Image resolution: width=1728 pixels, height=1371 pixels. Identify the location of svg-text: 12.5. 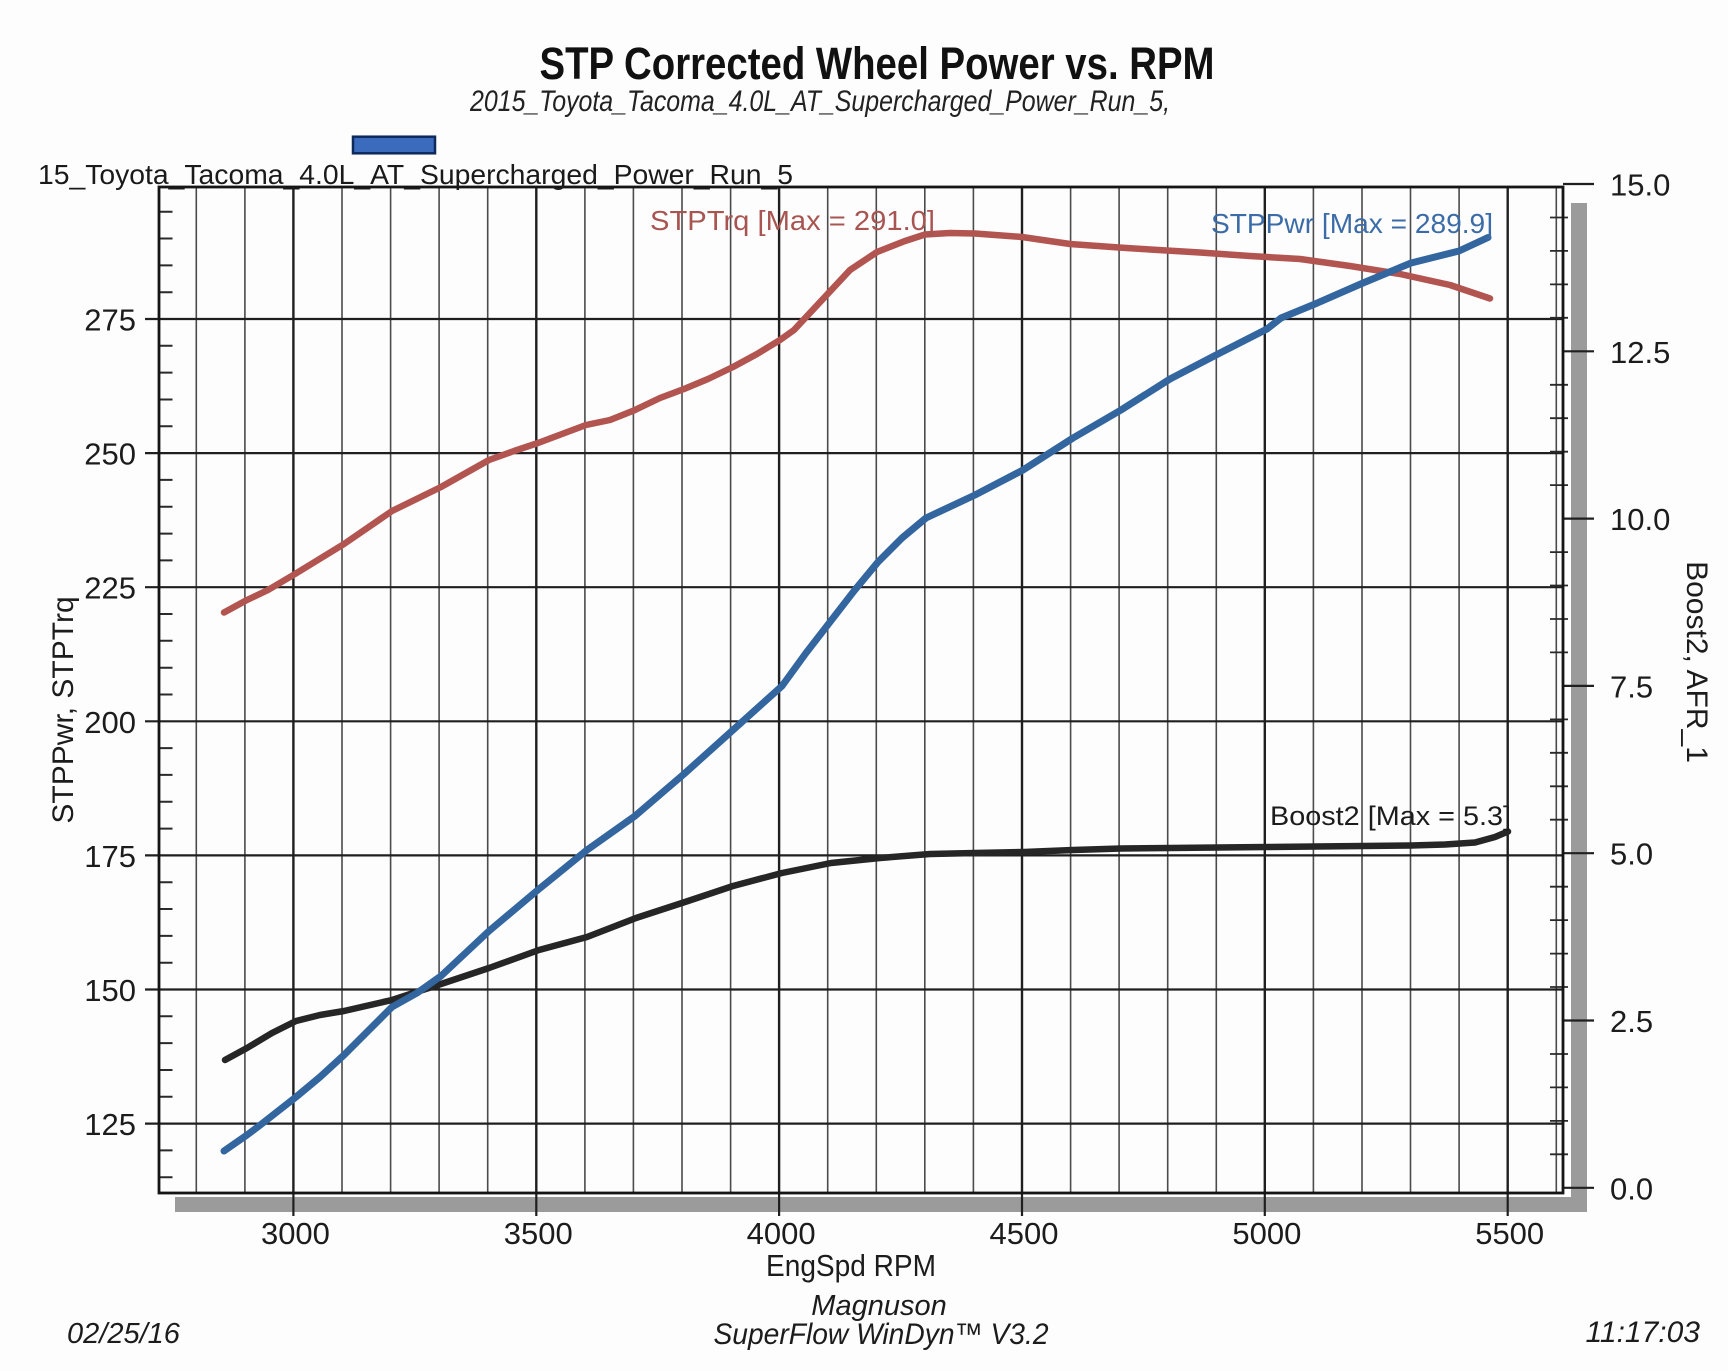
(1640, 352).